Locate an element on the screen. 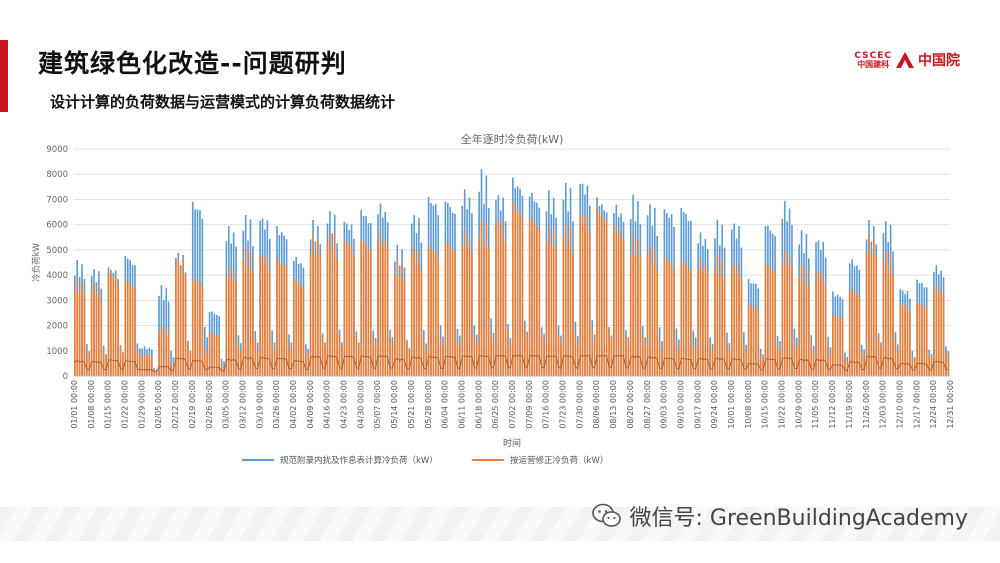  x-tick-label: 11/12 00:00 is located at coordinates (832, 404).